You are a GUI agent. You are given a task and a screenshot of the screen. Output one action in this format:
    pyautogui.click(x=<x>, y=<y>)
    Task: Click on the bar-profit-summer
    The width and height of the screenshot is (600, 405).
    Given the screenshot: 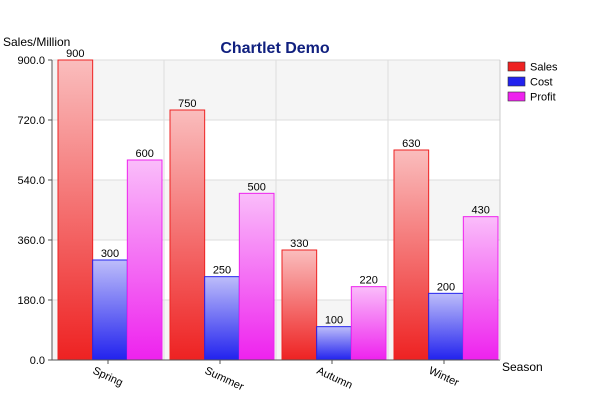 What is the action you would take?
    pyautogui.click(x=256, y=276)
    